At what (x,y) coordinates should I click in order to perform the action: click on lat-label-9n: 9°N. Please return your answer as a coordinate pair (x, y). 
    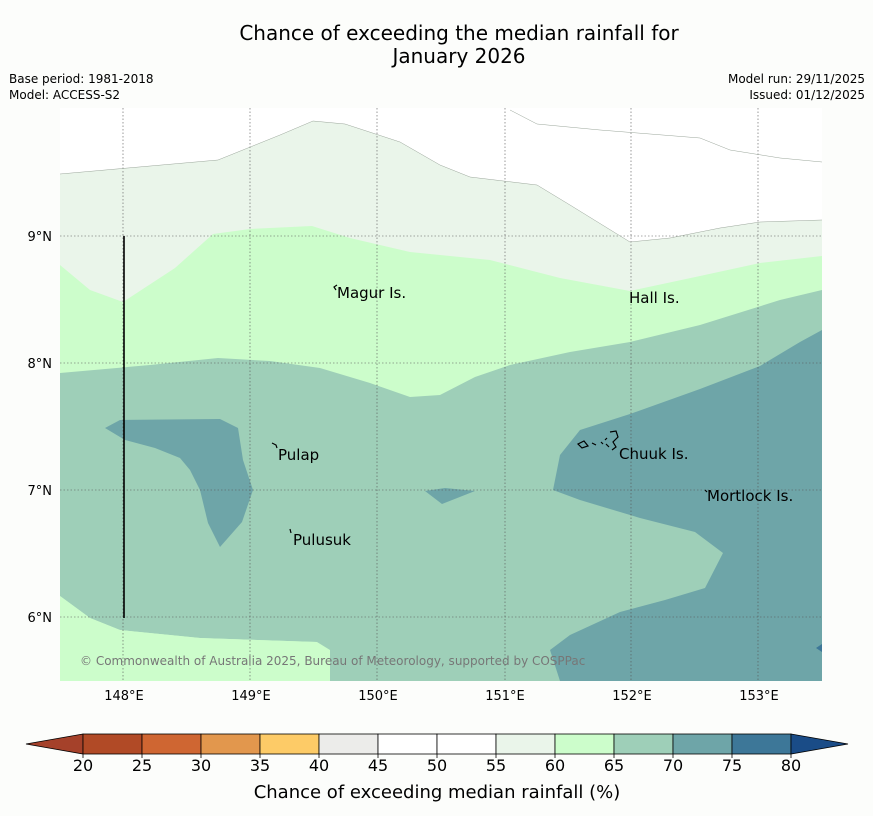
    Looking at the image, I should click on (40, 237).